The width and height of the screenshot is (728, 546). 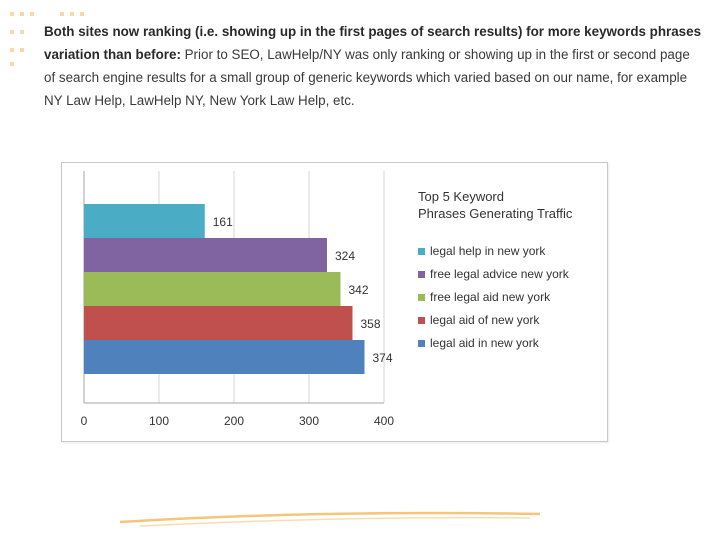 I want to click on legend-label: free legal advice new york, so click(x=500, y=274).